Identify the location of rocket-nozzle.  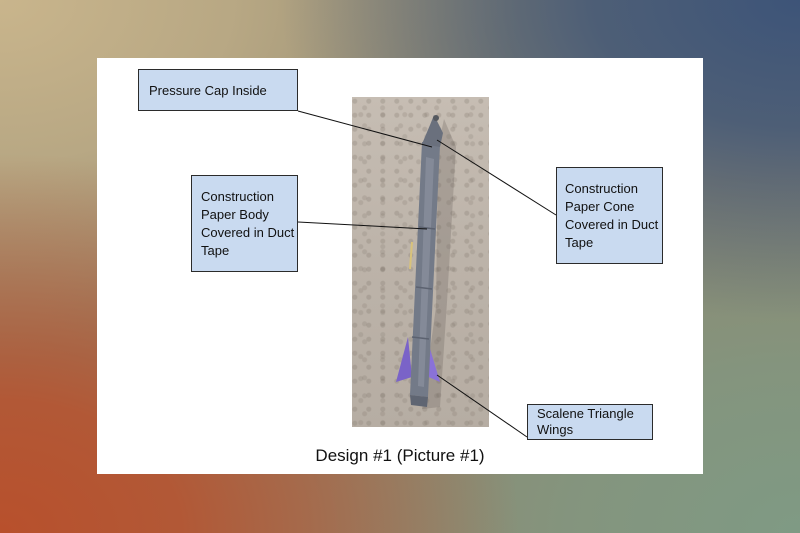
(419, 401).